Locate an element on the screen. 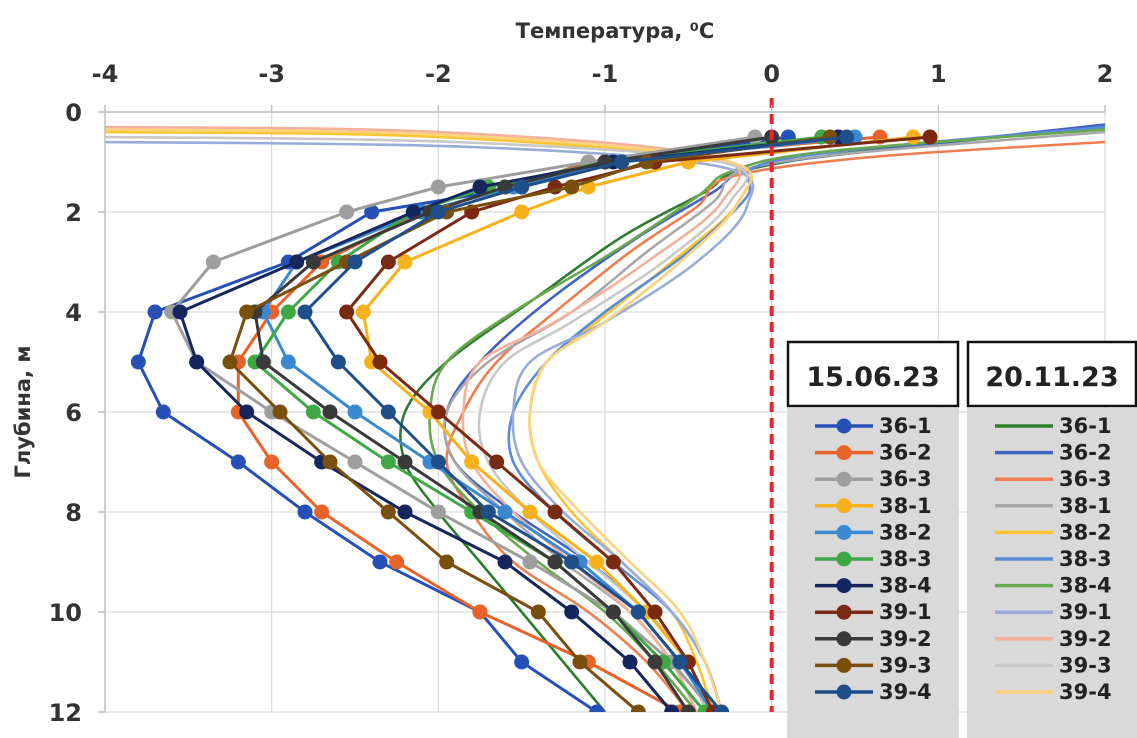 The image size is (1137, 738). legend-title: 20.11.23 is located at coordinates (1051, 377).